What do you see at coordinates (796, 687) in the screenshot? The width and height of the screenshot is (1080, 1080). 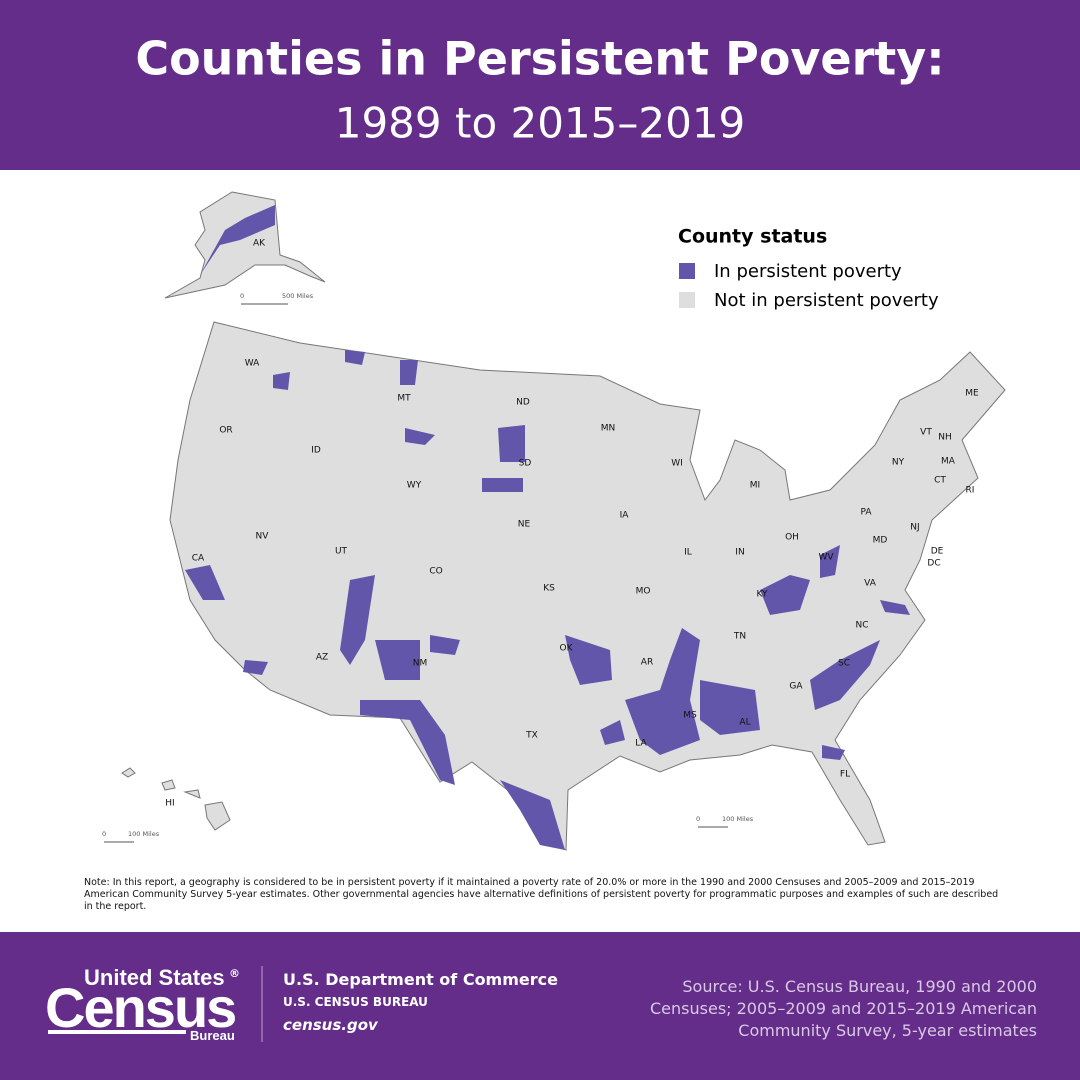 I see `state-label: GA` at bounding box center [796, 687].